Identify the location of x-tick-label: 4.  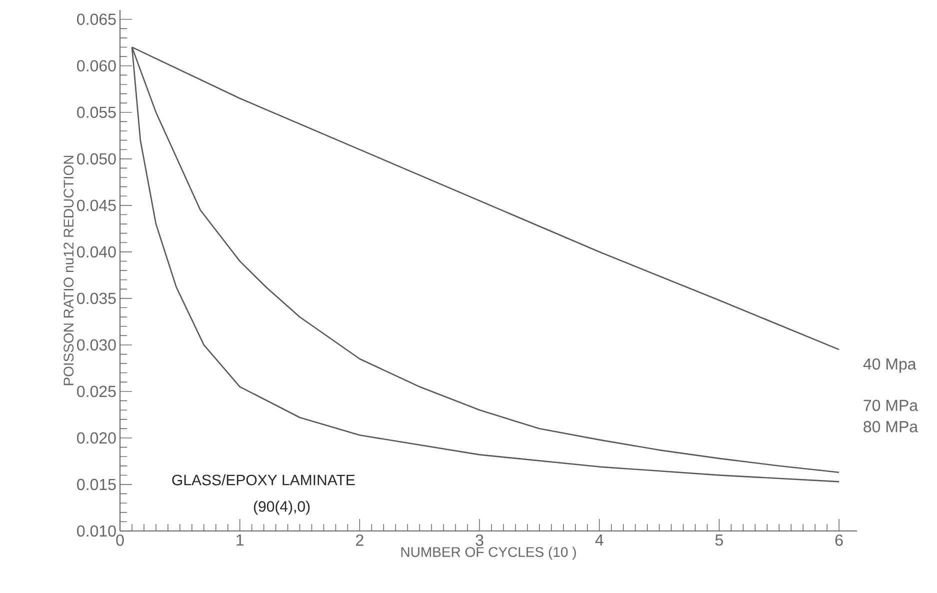
(599, 540).